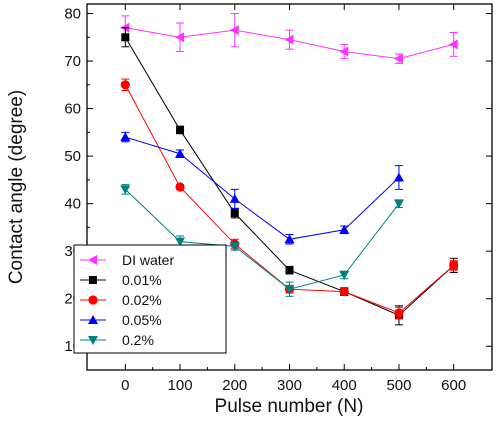 Image resolution: width=500 pixels, height=421 pixels. What do you see at coordinates (398, 385) in the screenshot?
I see `x-tick-label-5: 500` at bounding box center [398, 385].